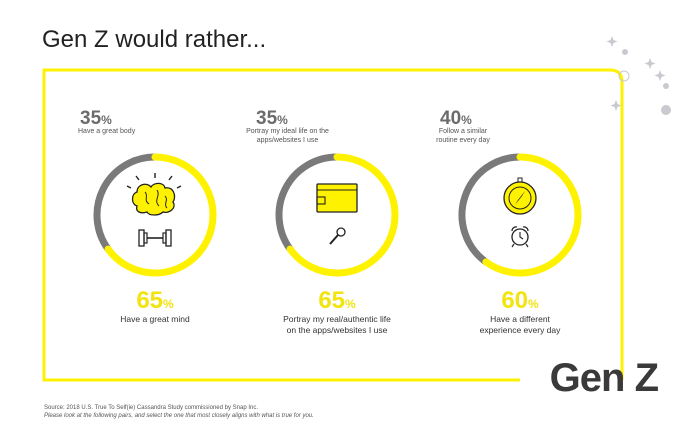 Image resolution: width=700 pixels, height=443 pixels. Describe the element at coordinates (520, 237) in the screenshot. I see `alarm-clock-icon` at that location.